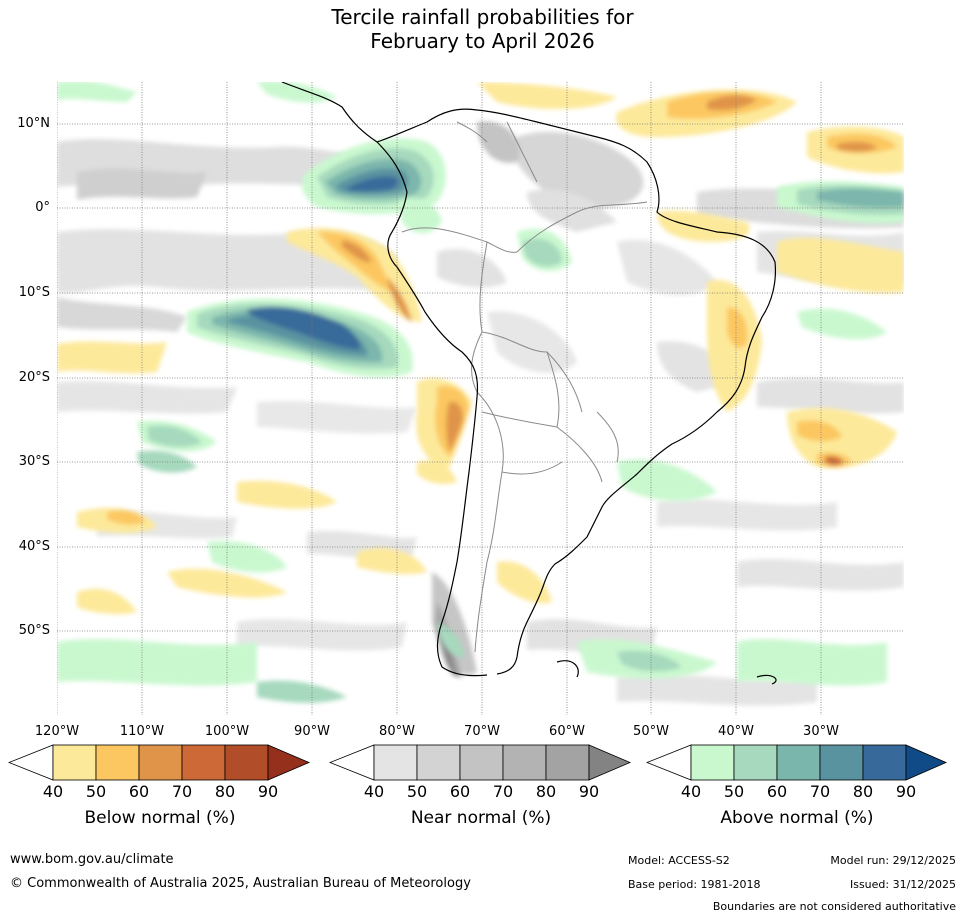 The height and width of the screenshot is (919, 965). I want to click on near-tick-70: 70, so click(503, 791).